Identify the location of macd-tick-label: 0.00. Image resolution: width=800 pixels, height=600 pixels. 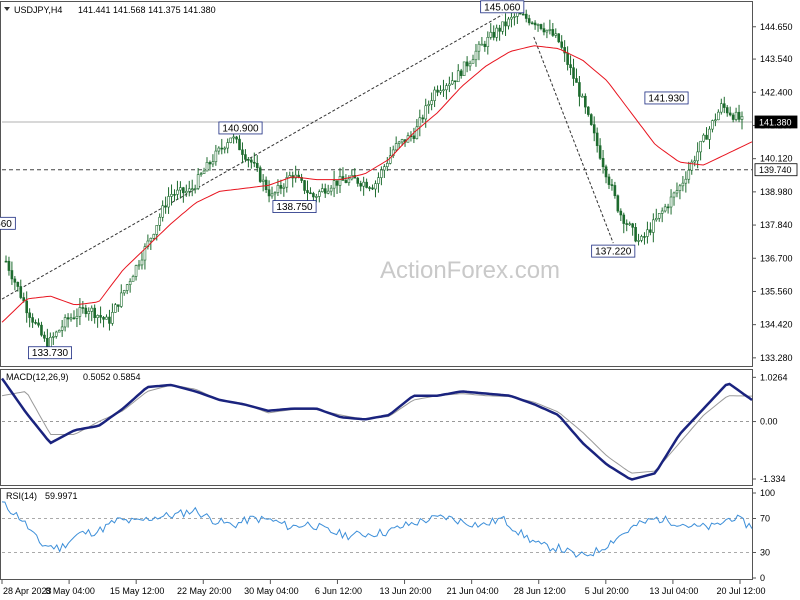
(769, 422).